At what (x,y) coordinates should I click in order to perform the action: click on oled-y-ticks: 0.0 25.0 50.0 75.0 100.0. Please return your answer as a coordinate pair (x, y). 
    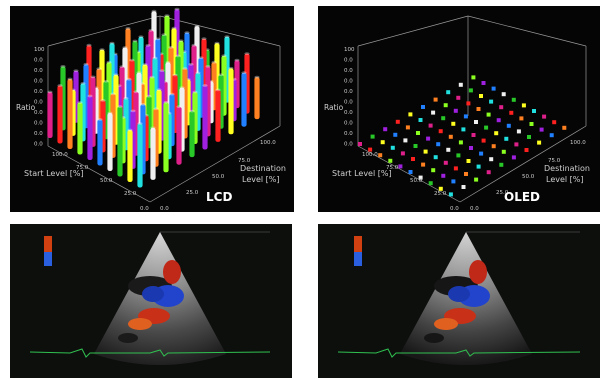
    Looking at the image, I should click on (528, 176).